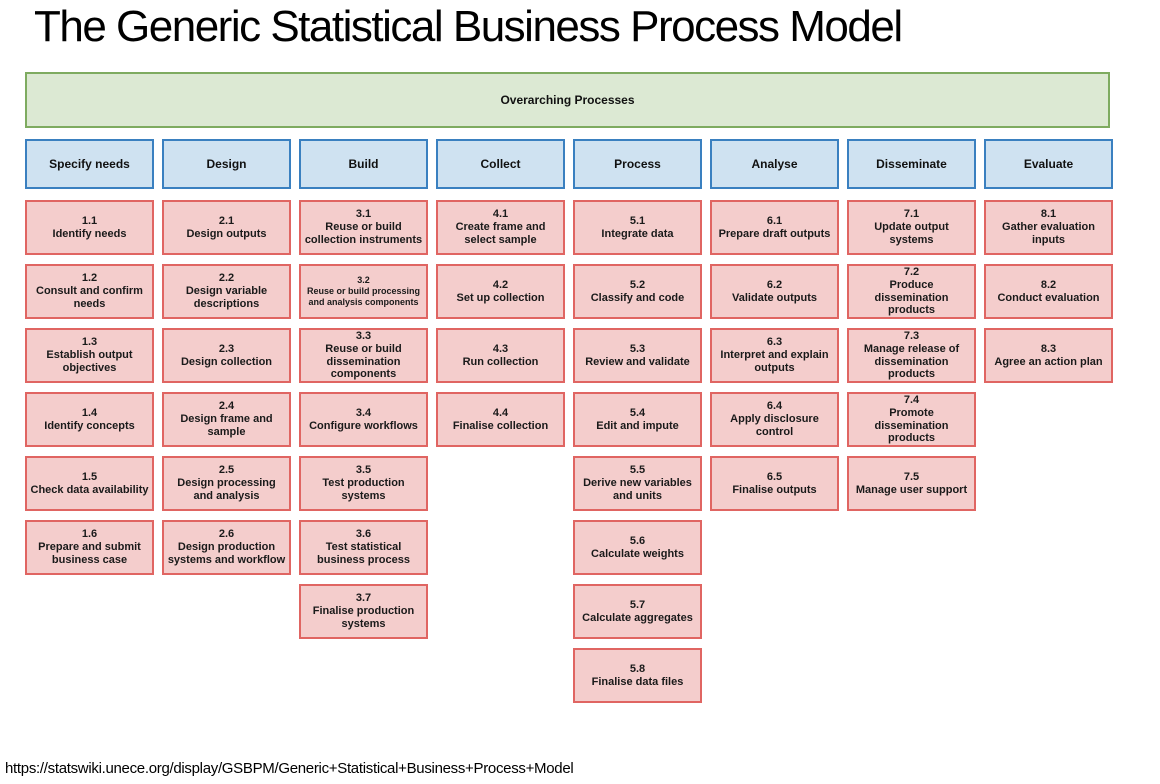  I want to click on process-label: Design frame and sample, so click(226, 426).